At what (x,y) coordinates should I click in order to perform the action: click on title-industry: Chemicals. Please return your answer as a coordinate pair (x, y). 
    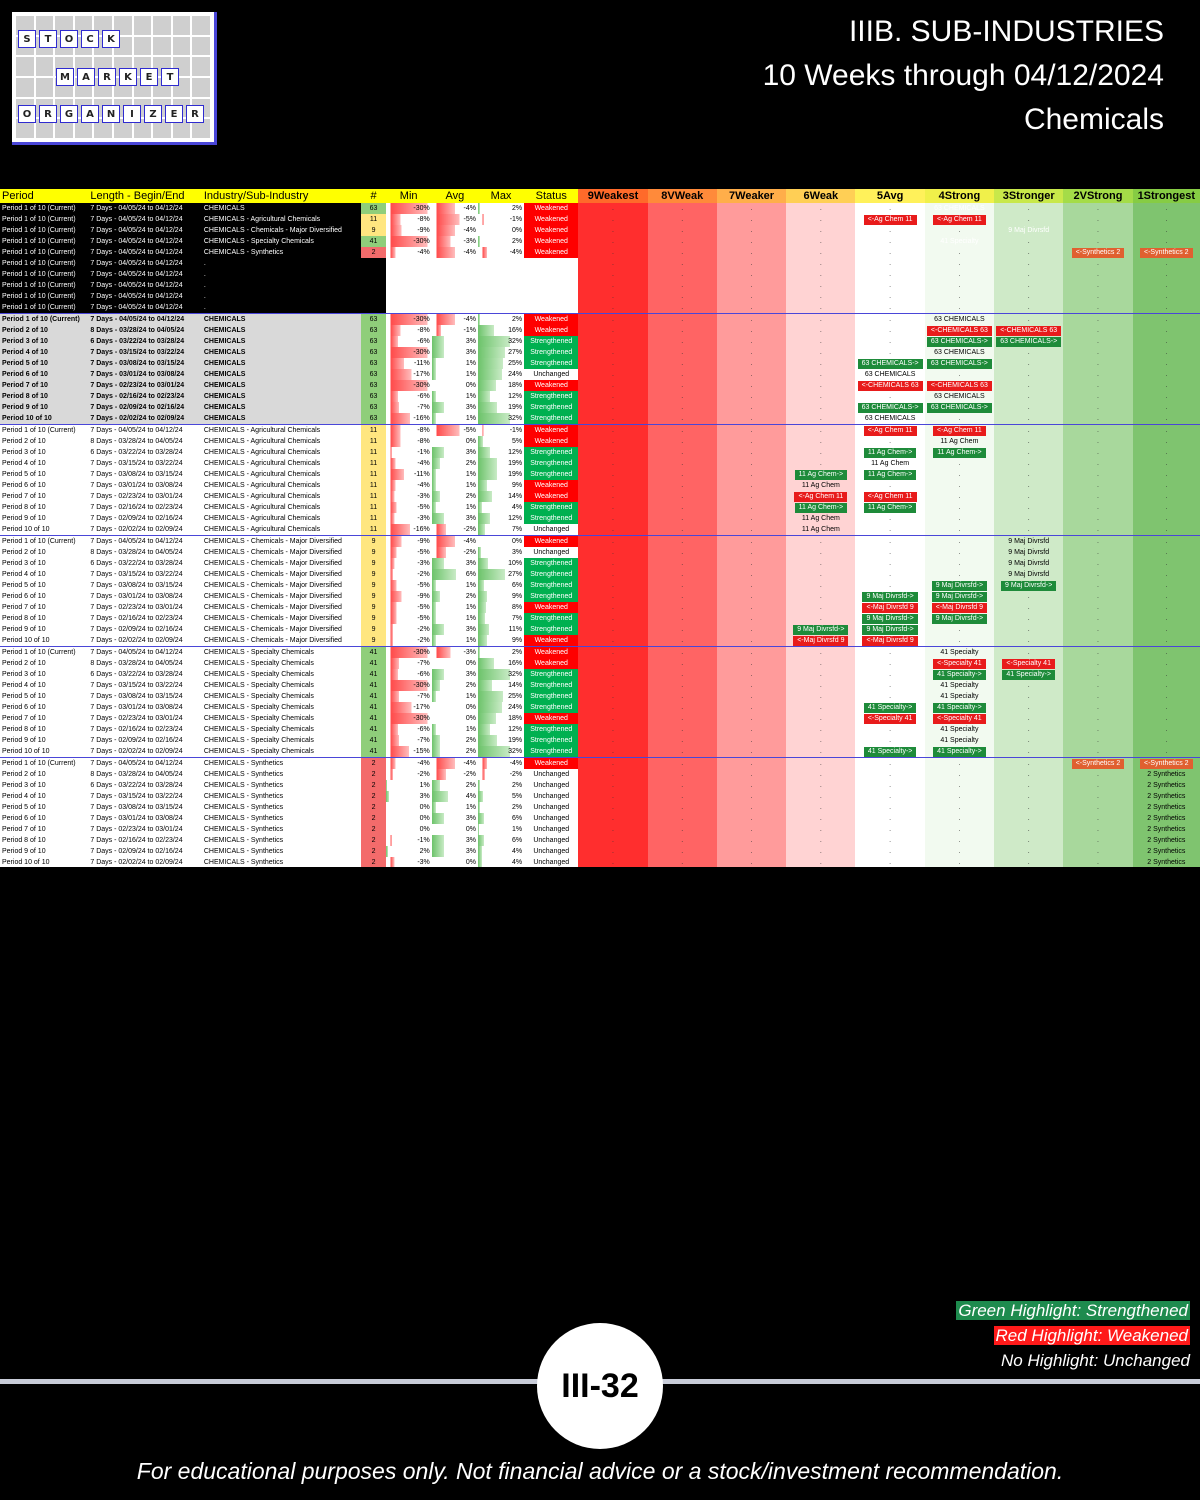
    Looking at the image, I should click on (1093, 119).